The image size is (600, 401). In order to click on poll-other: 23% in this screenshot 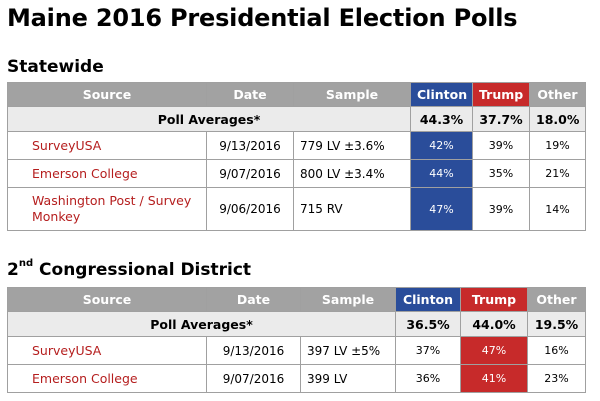, I will do `click(556, 378)`.